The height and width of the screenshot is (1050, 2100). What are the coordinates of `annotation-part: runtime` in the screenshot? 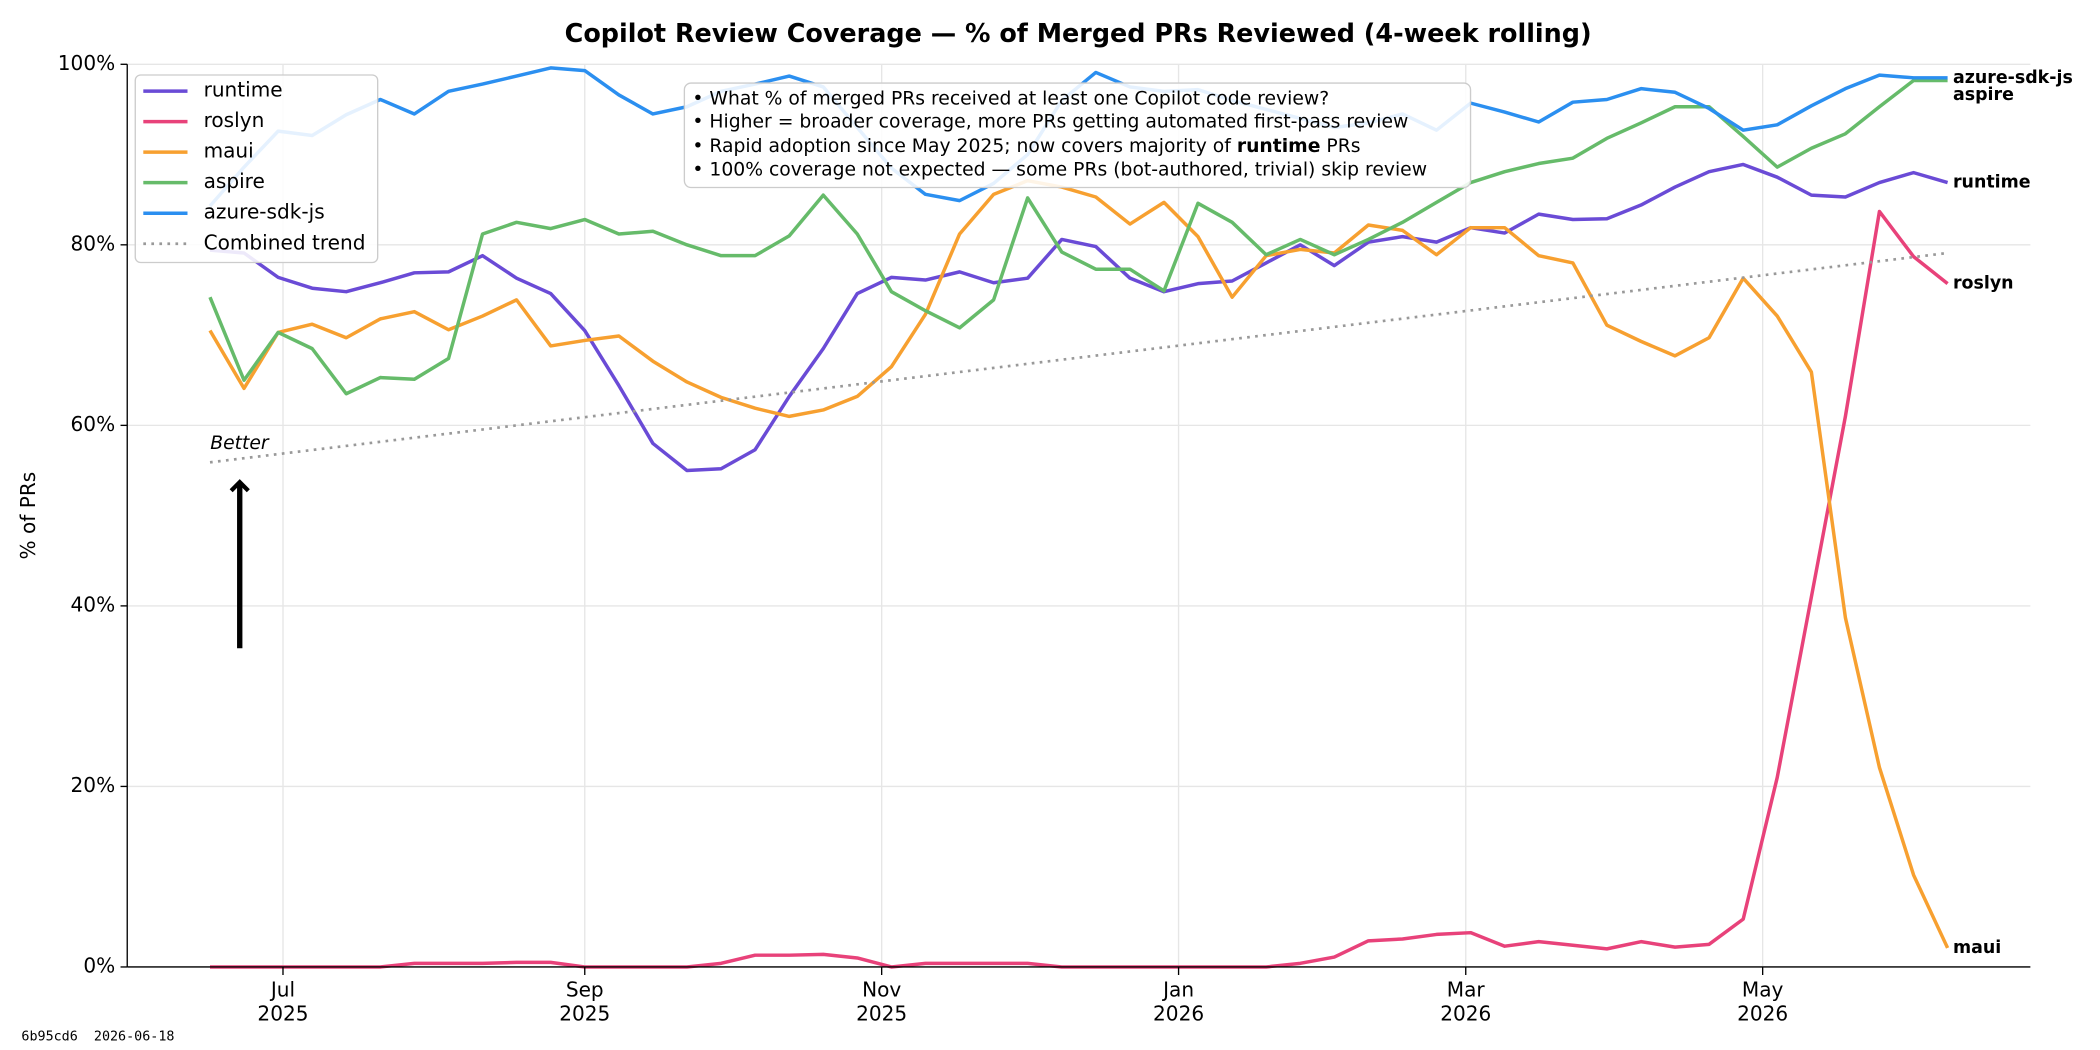 It's located at (1279, 145).